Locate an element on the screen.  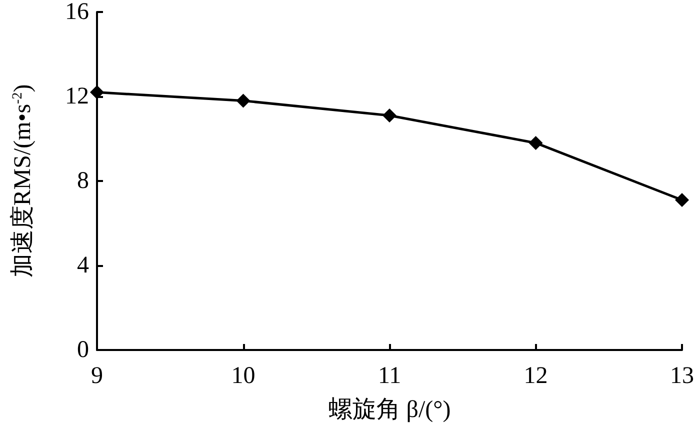
y-tick-label: 8 is located at coordinates (83, 181).